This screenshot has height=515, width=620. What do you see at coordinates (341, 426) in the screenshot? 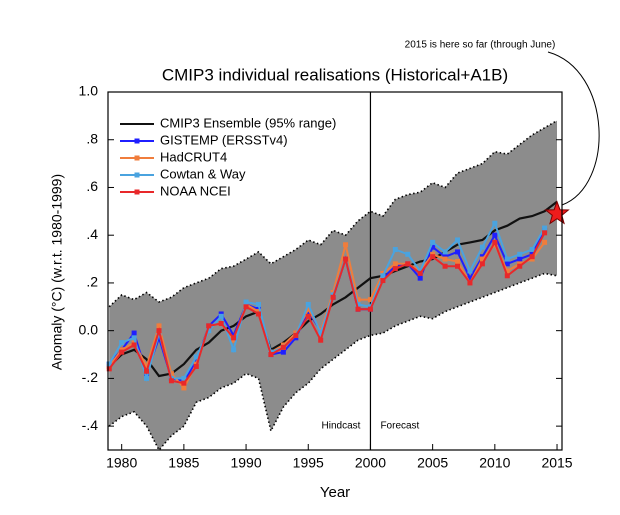
I see `hindcast-label: Hindcast` at bounding box center [341, 426].